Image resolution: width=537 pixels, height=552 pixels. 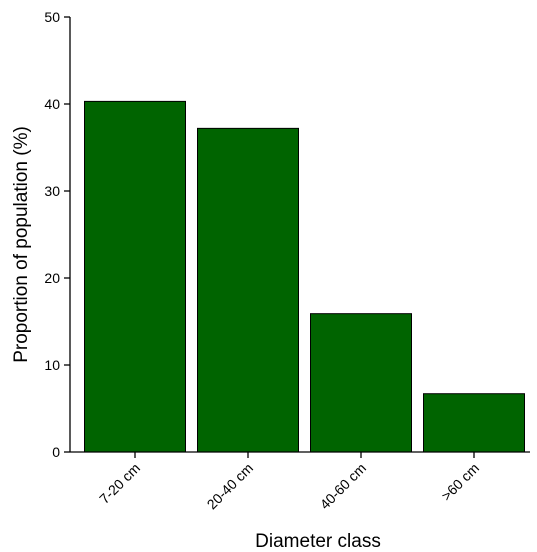 What do you see at coordinates (343, 486) in the screenshot?
I see `x-tick-label: 40-60 cm` at bounding box center [343, 486].